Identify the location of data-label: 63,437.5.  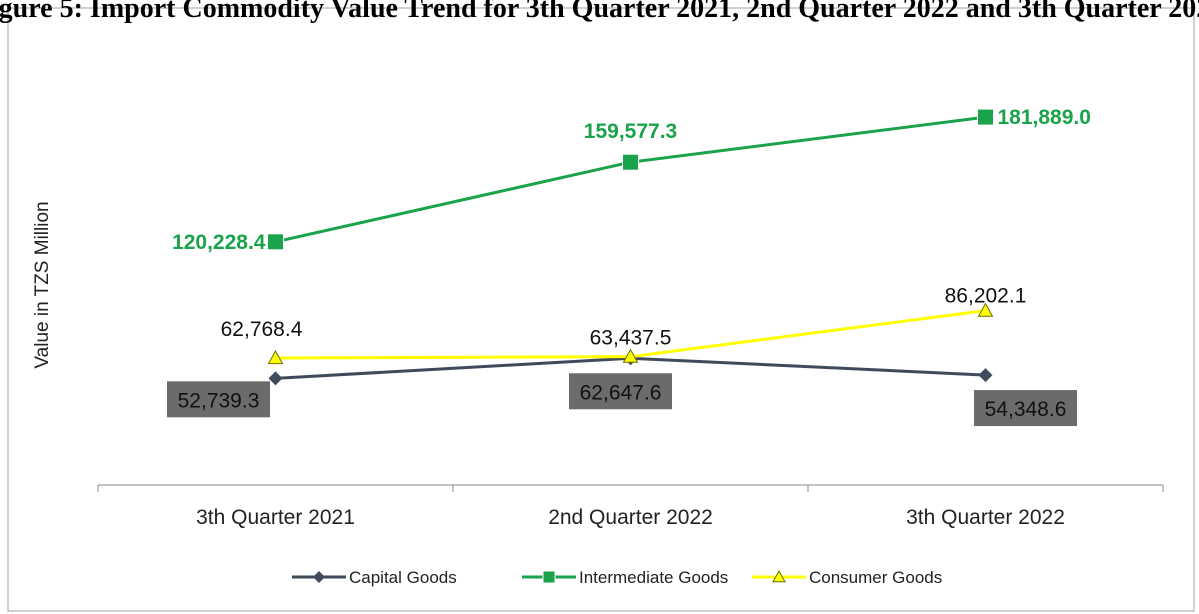
(631, 338).